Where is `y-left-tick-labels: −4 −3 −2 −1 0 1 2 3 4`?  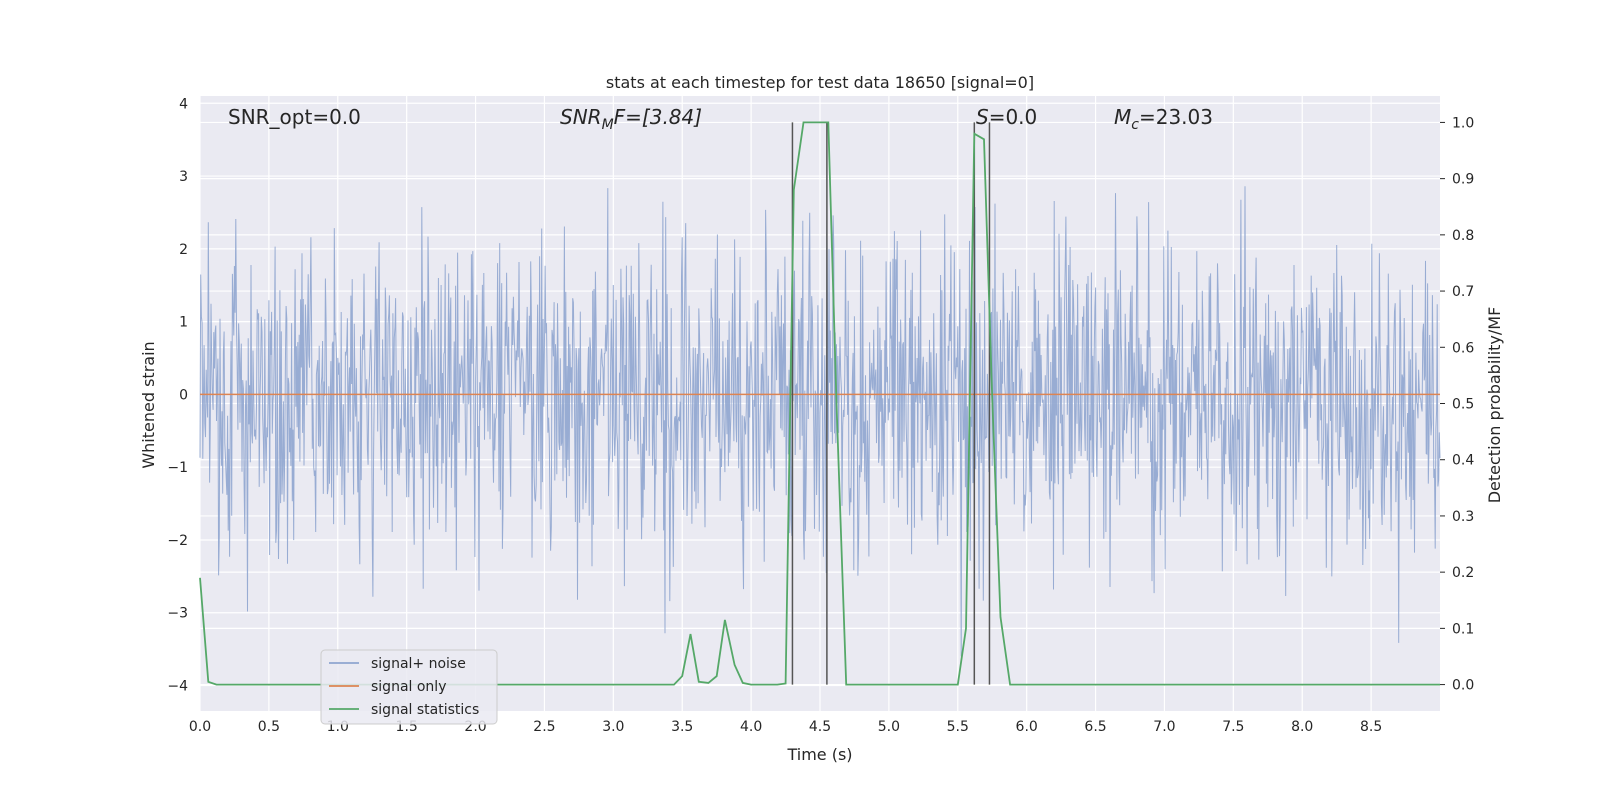
y-left-tick-labels: −4 −3 −2 −1 0 1 2 3 4 is located at coordinates (177, 395).